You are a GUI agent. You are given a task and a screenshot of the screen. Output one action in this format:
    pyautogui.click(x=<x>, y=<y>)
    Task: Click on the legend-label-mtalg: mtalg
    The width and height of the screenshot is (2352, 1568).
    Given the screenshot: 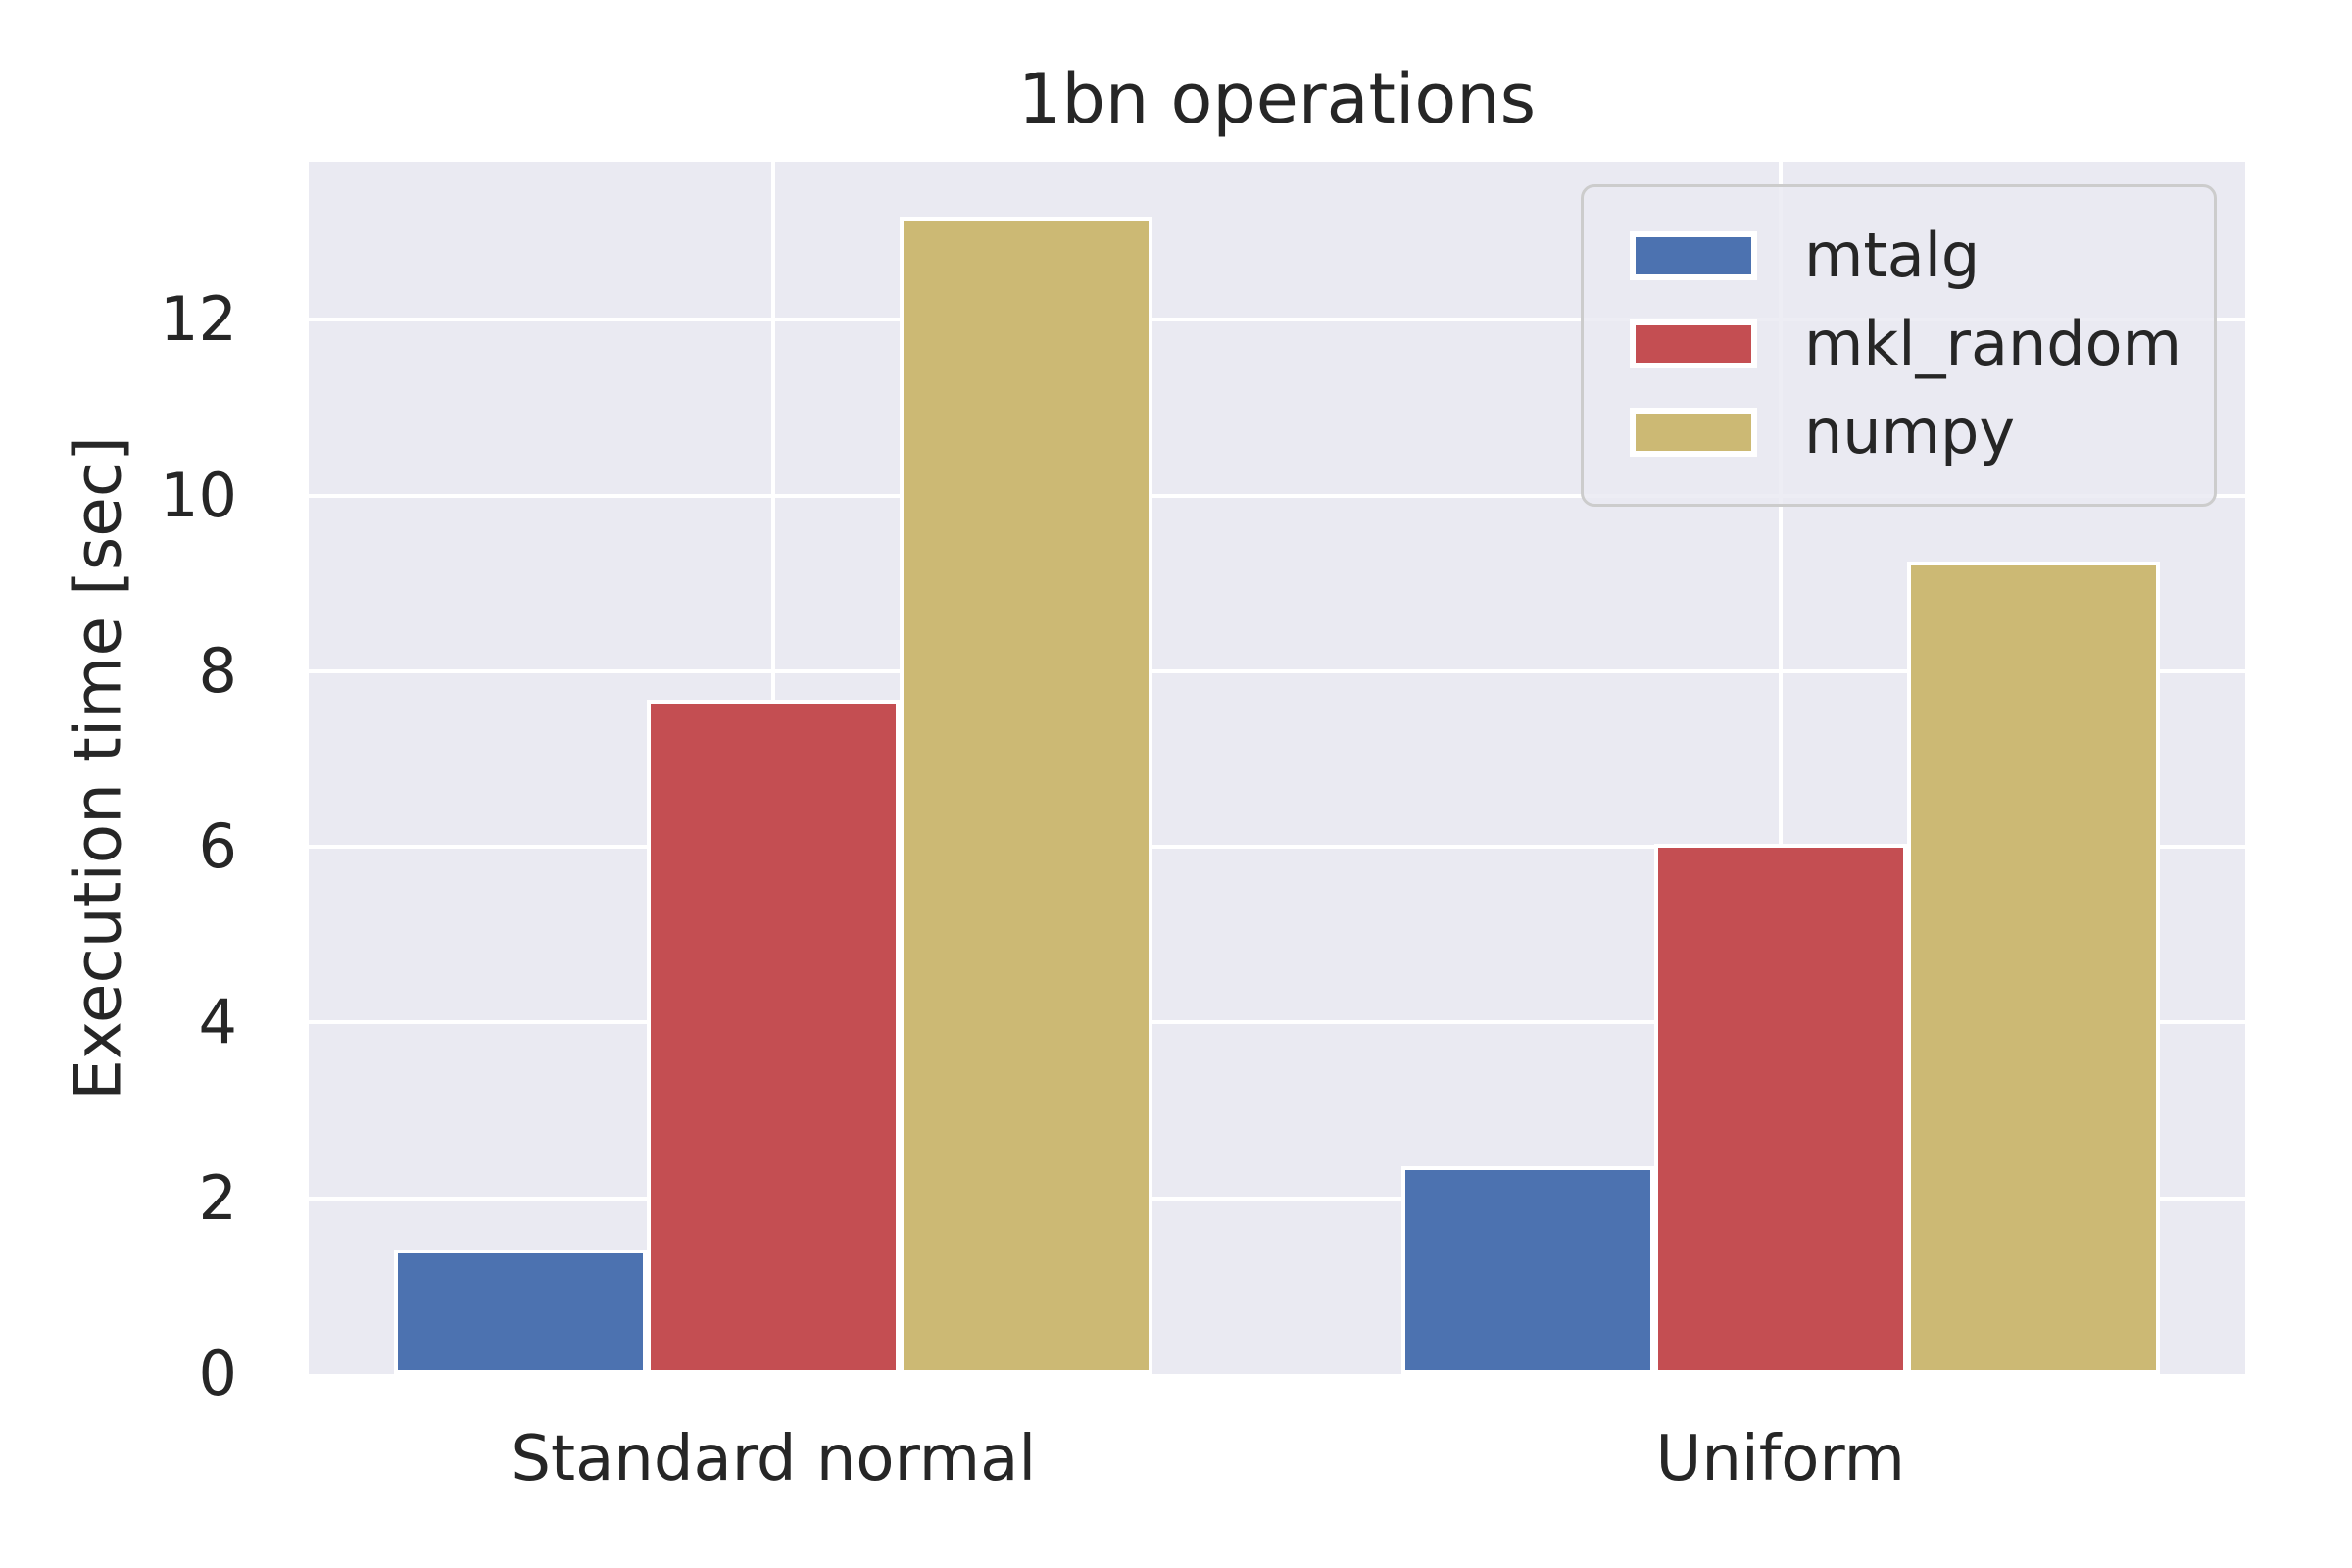 What is the action you would take?
    pyautogui.click(x=1892, y=255)
    